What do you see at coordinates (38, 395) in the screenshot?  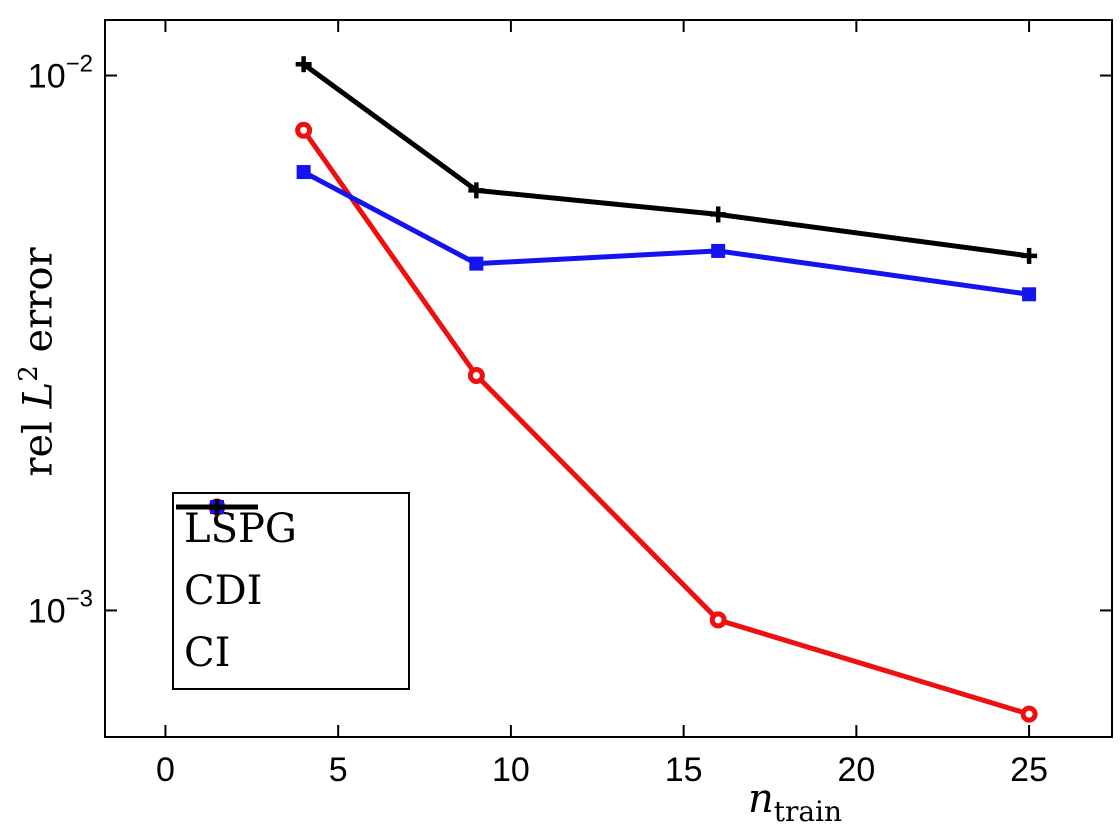 I see `y-label-variable: L` at bounding box center [38, 395].